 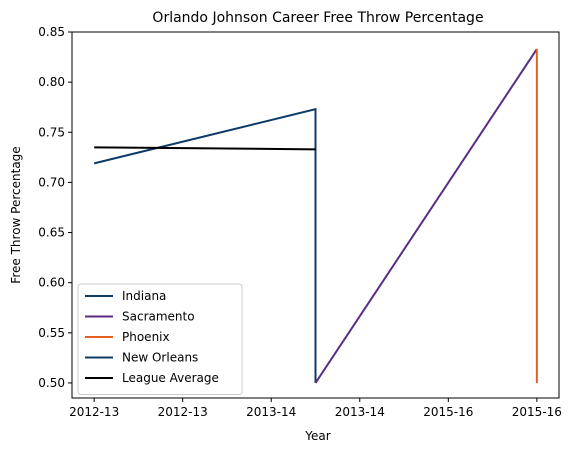 I want to click on legend-label-new-orleans: New Orleans, so click(x=160, y=358).